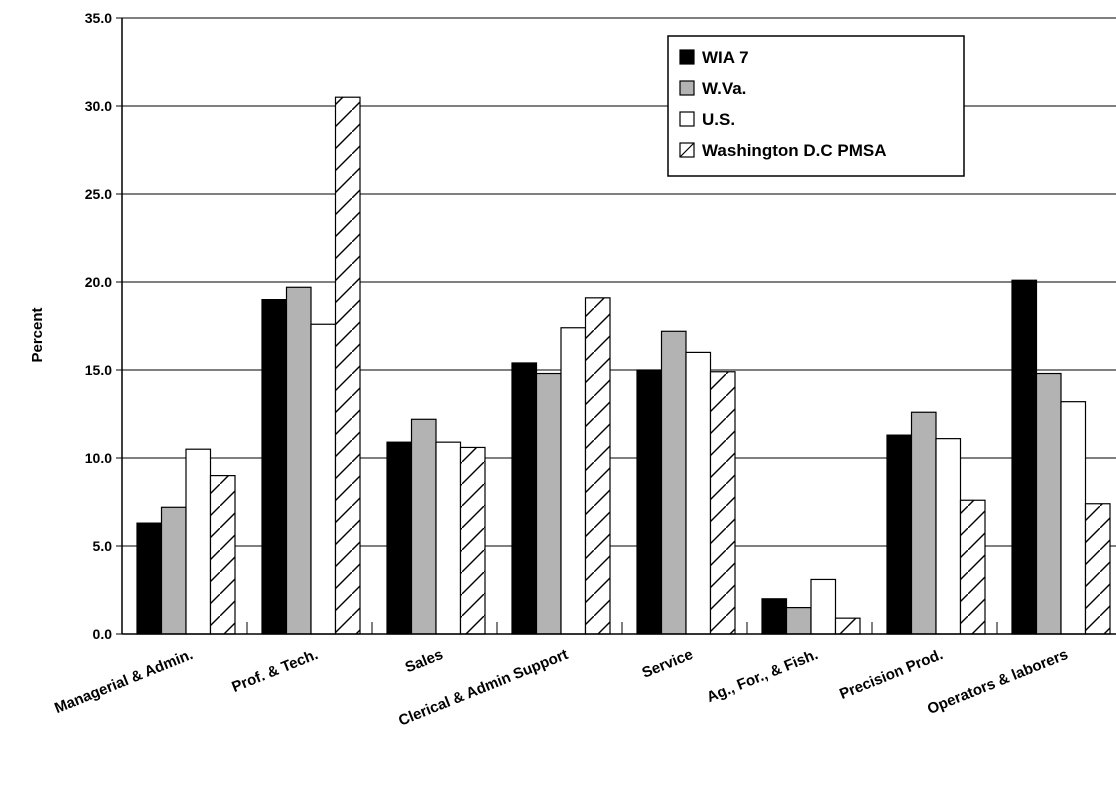 This screenshot has height=804, width=1116. Describe the element at coordinates (762, 676) in the screenshot. I see `x-category-label: Ag., For., & Fish.` at that location.